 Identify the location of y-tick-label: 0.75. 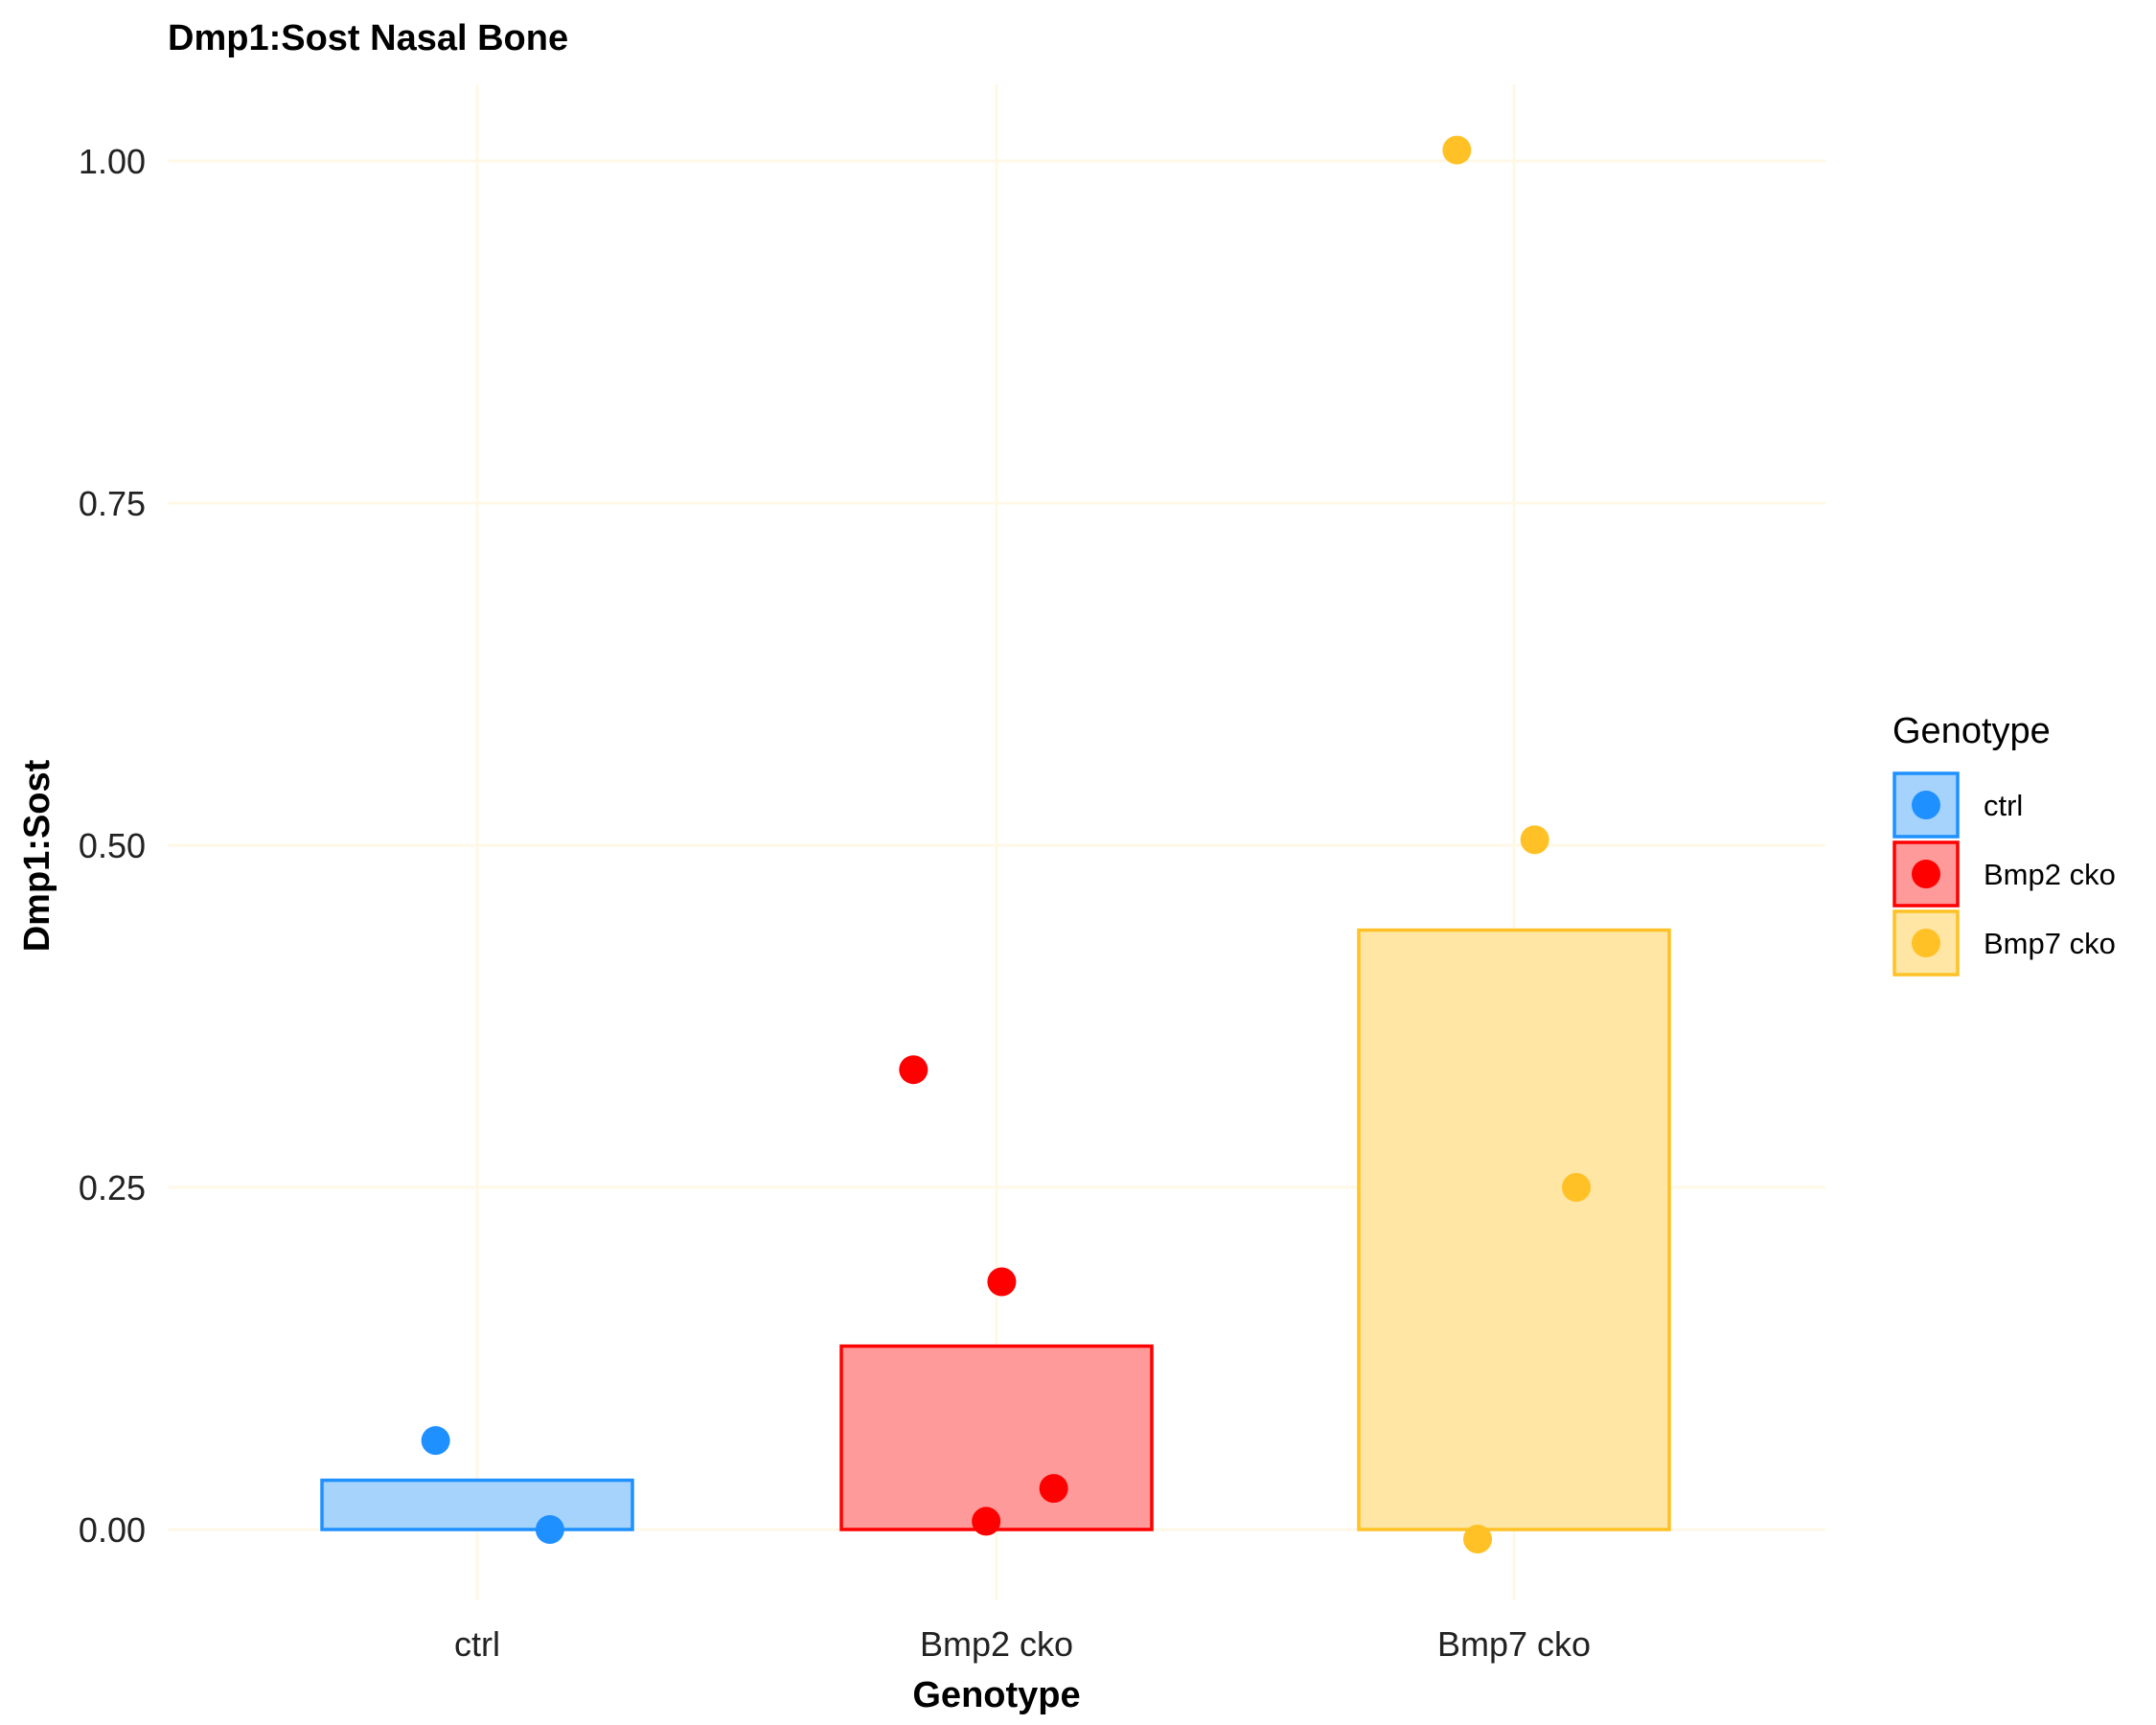
(112, 504).